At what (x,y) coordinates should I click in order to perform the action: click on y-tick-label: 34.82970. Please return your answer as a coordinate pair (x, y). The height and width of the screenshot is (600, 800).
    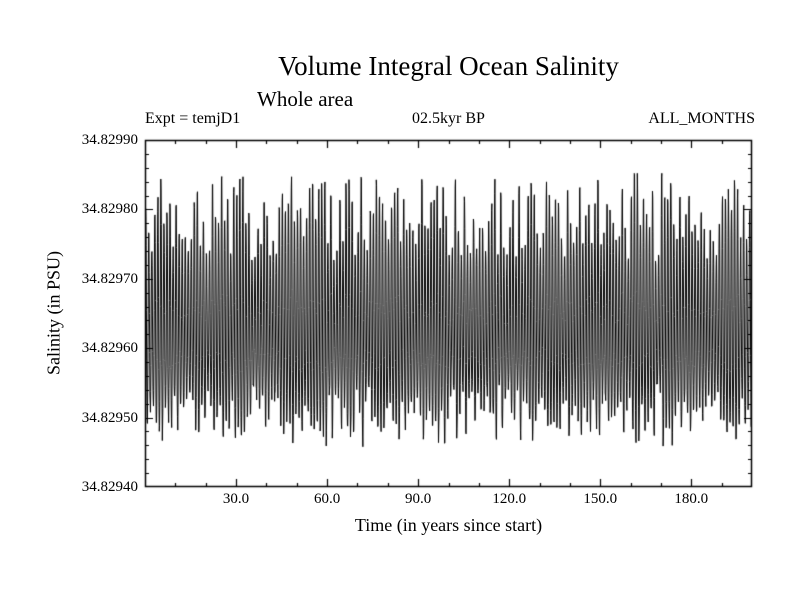
    Looking at the image, I should click on (109, 278).